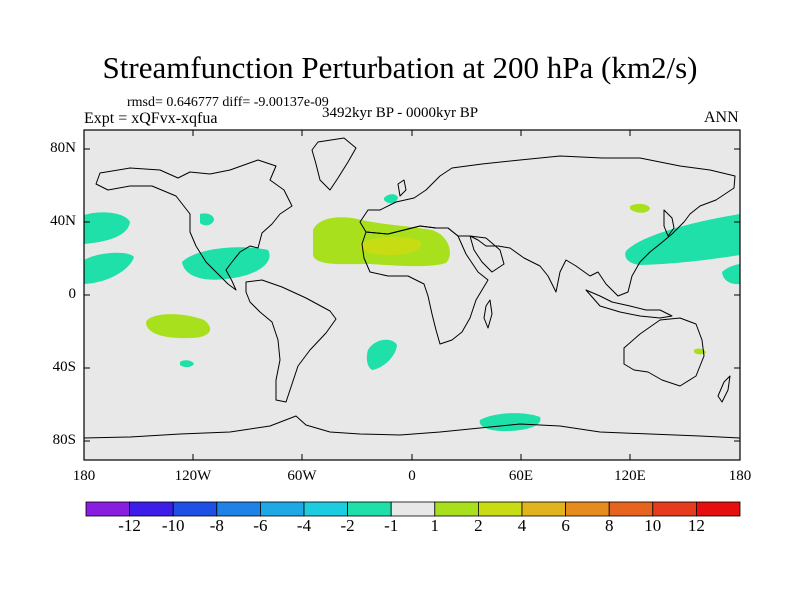 Image resolution: width=800 pixels, height=600 pixels. I want to click on anomaly-positive-south-pacific, so click(178, 326).